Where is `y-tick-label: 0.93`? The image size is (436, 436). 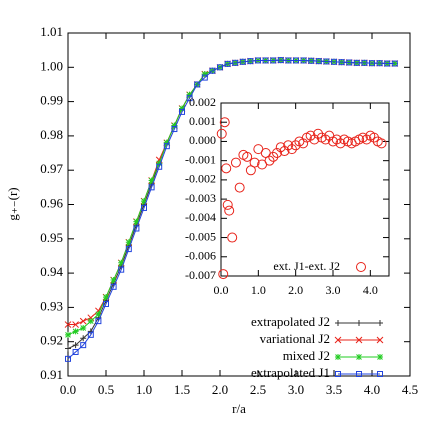 y-tick-label: 0.93 is located at coordinates (51, 305).